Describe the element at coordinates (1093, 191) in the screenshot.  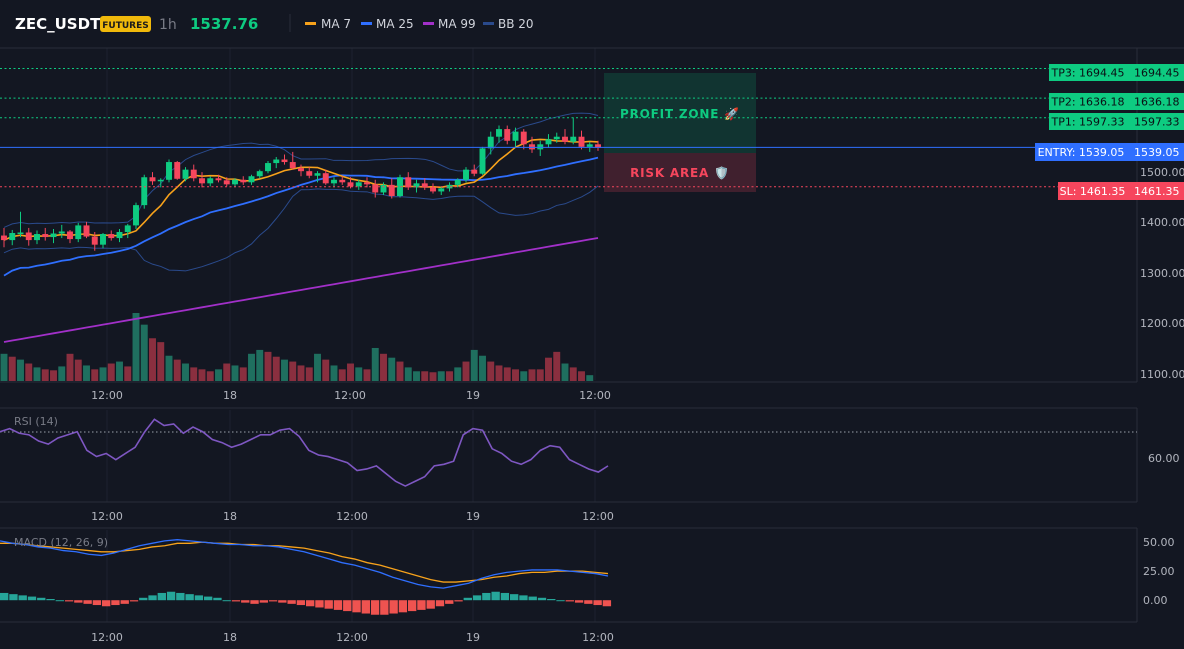
I see `sl-tag-label: SL: 1461.35` at that location.